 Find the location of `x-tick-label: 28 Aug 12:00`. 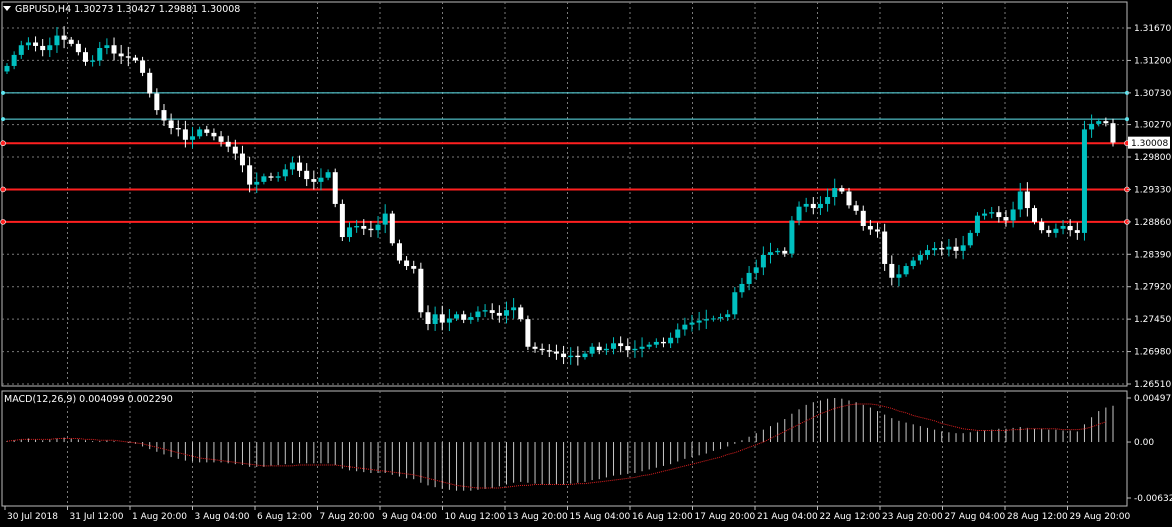

x-tick-label: 28 Aug 12:00 is located at coordinates (1037, 517).